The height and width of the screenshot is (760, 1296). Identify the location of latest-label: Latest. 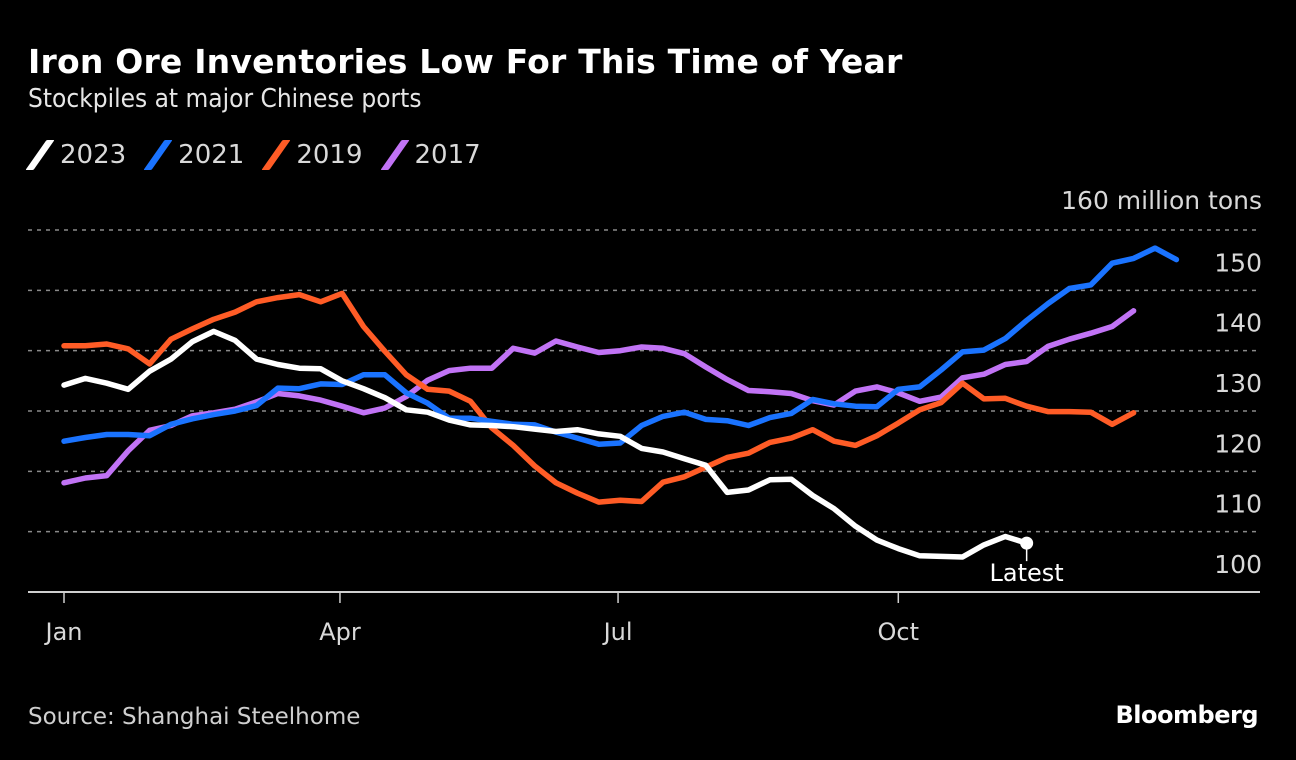
(1027, 573).